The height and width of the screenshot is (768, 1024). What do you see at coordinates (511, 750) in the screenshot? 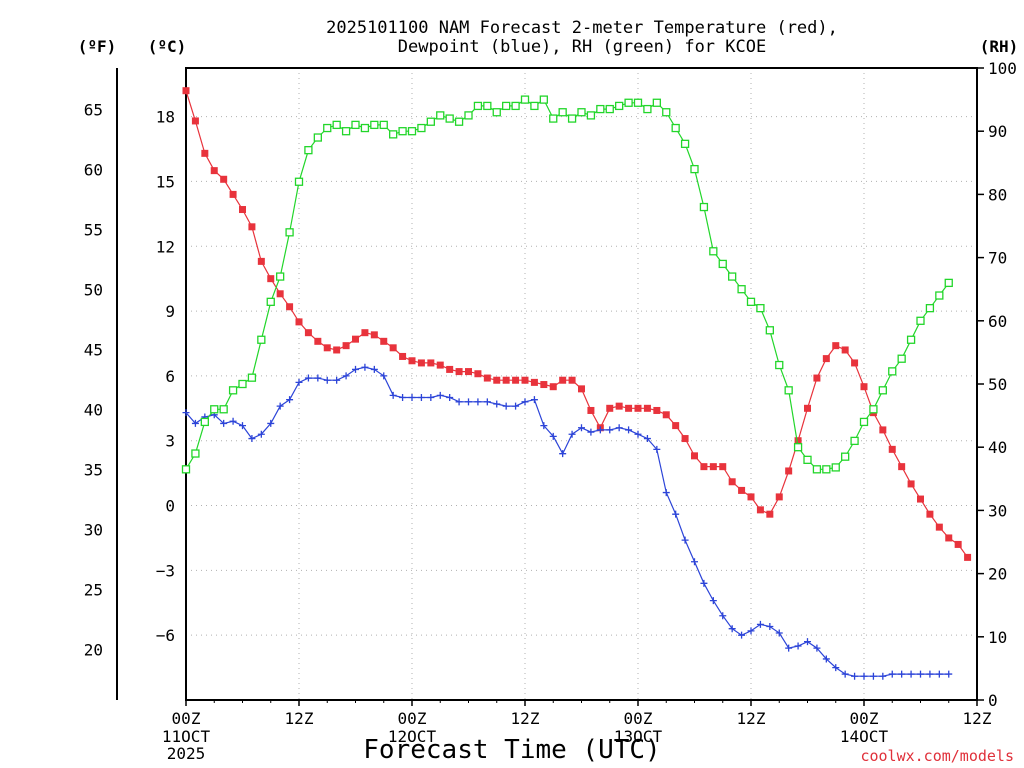
I see `x-axis-label: Forecast Time (UTC)` at bounding box center [511, 750].